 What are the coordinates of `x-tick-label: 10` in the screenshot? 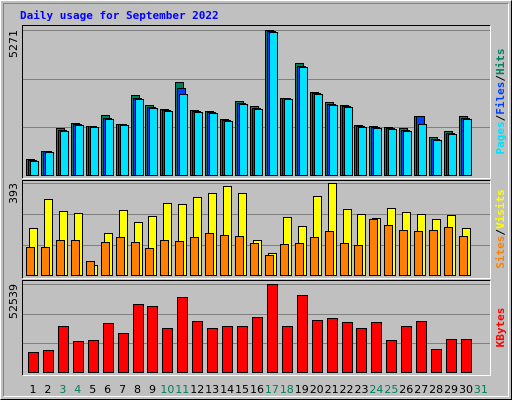 It's located at (167, 389).